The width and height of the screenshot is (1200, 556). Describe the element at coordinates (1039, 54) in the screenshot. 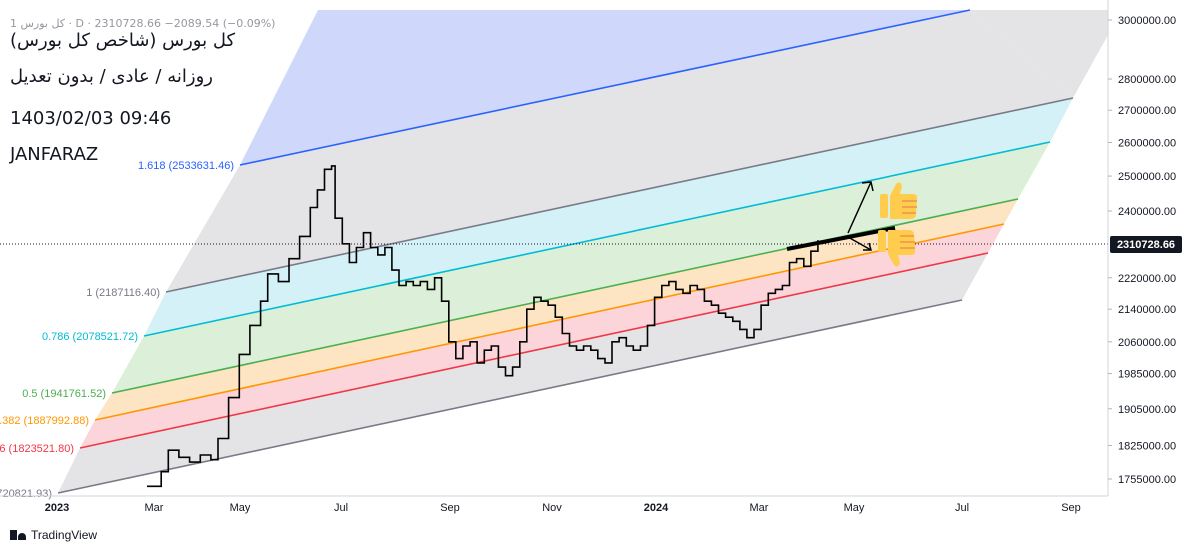

I see `fib-zone-grey-upper` at that location.